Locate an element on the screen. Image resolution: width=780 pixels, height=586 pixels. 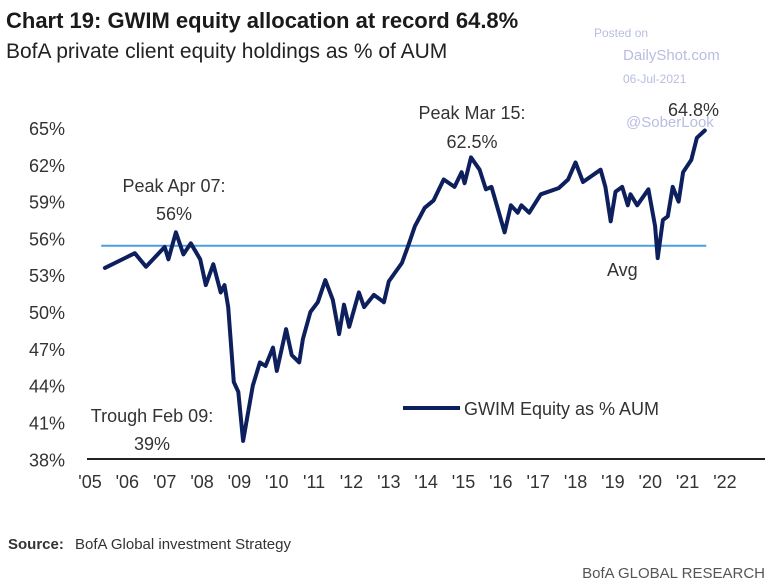
x-tick-label: '05 is located at coordinates (89, 482).